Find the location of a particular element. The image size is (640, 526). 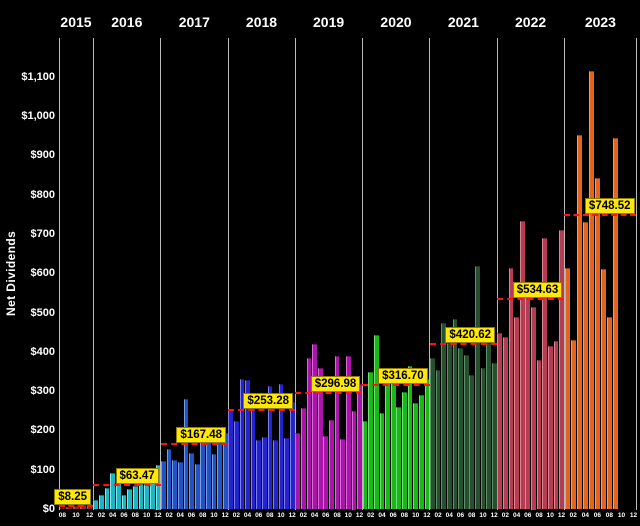

average-label: $167.48 is located at coordinates (201, 434).